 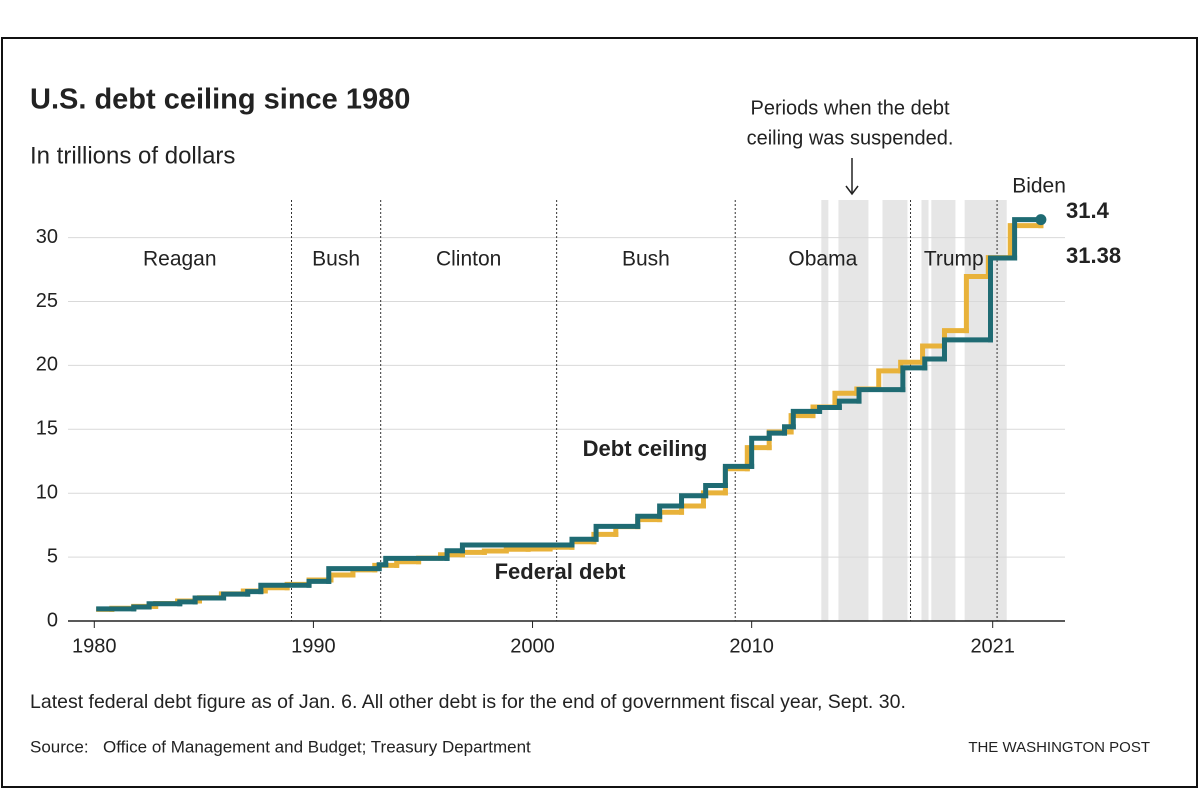 I want to click on x-tick-label: 1980, so click(x=94, y=646).